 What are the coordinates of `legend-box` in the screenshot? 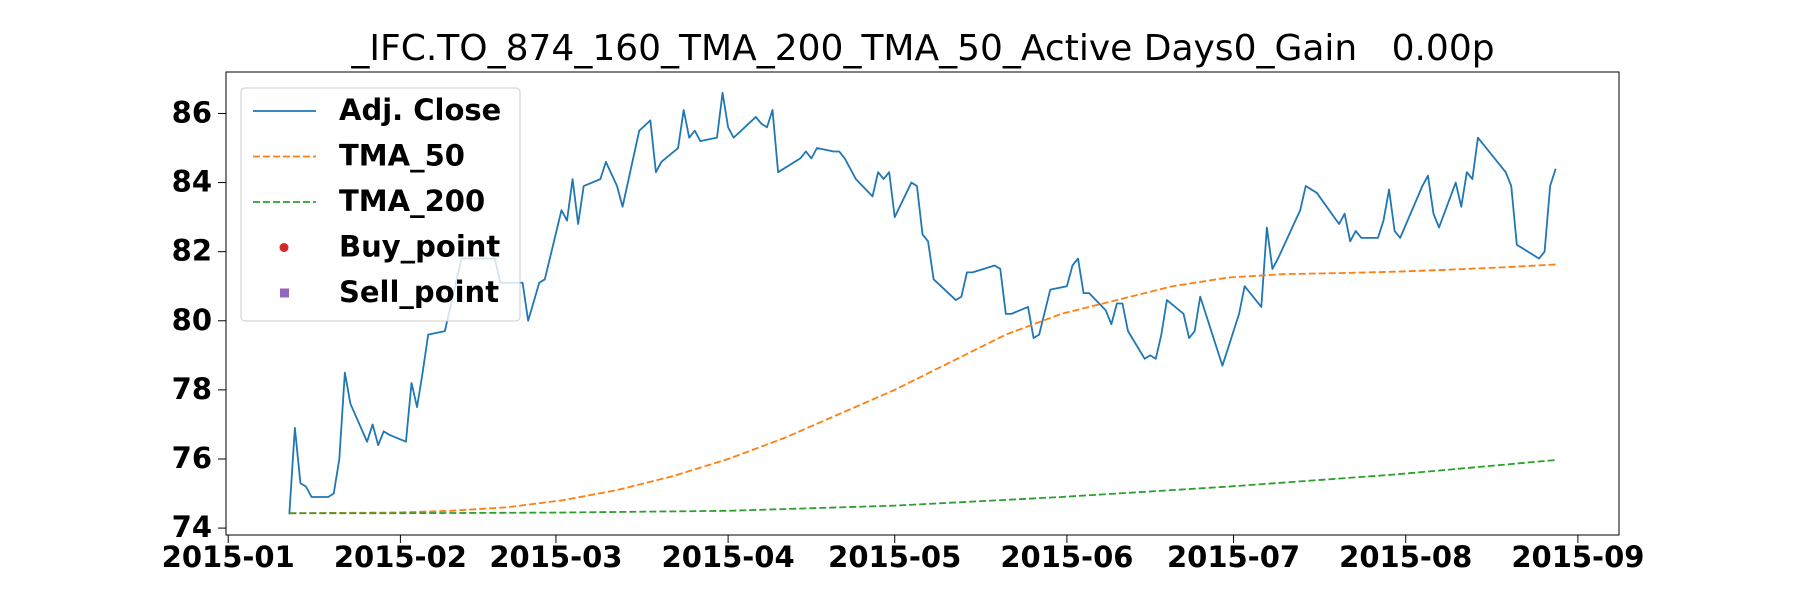 It's located at (380, 204).